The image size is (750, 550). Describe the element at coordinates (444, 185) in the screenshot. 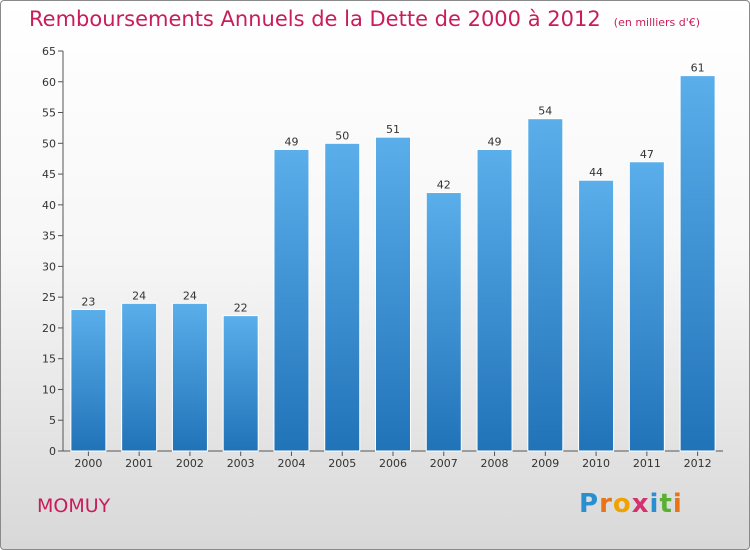

I see `bar-value-label: 42` at that location.